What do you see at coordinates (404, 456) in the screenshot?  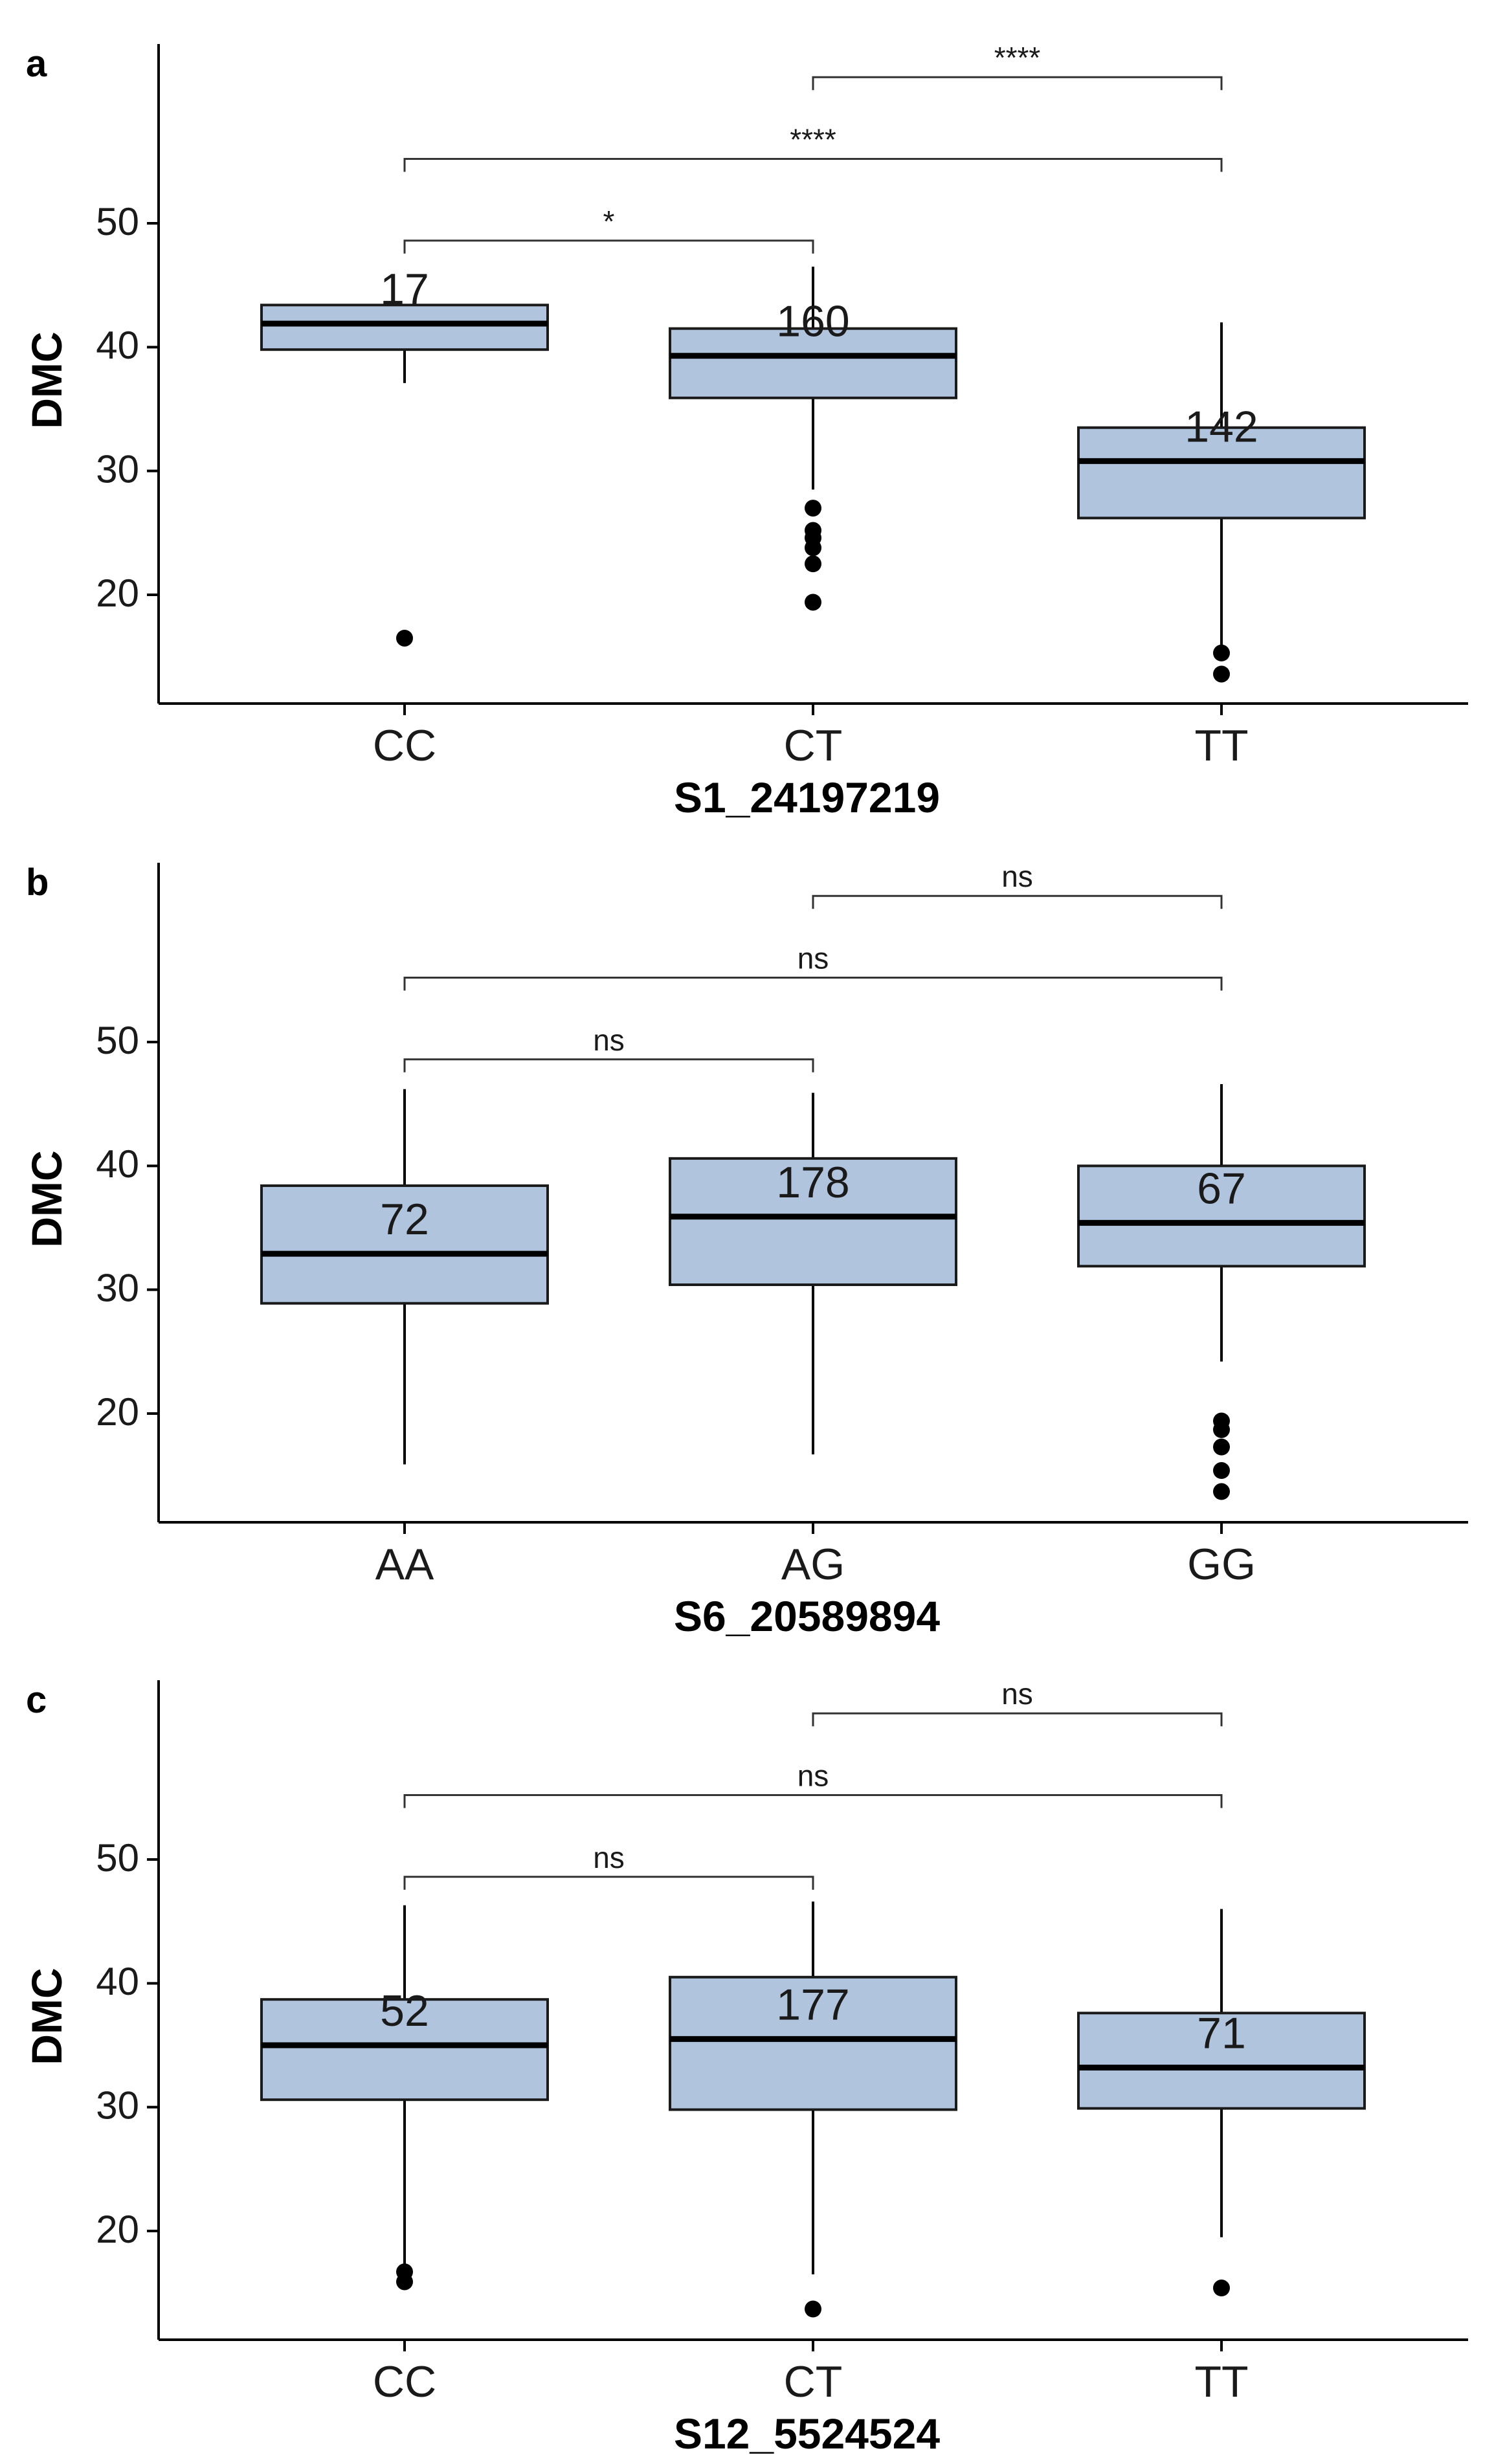 I see `box-group-cc: 17` at bounding box center [404, 456].